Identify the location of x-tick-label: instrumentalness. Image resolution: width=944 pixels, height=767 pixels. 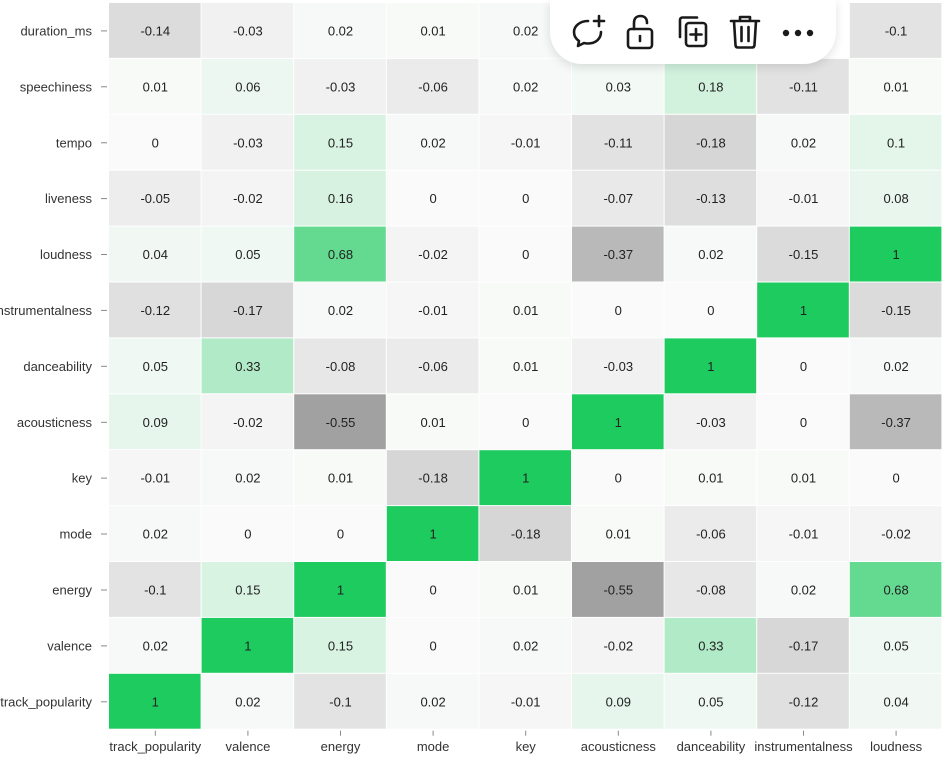
(803, 746).